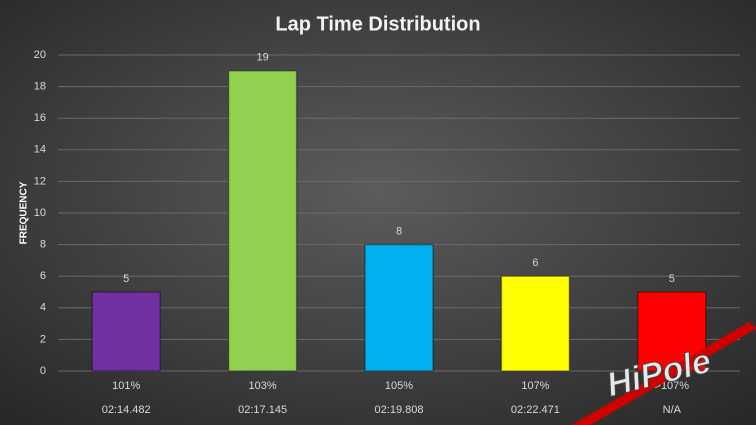 The image size is (756, 425). What do you see at coordinates (43, 276) in the screenshot?
I see `y-tick-label: 6` at bounding box center [43, 276].